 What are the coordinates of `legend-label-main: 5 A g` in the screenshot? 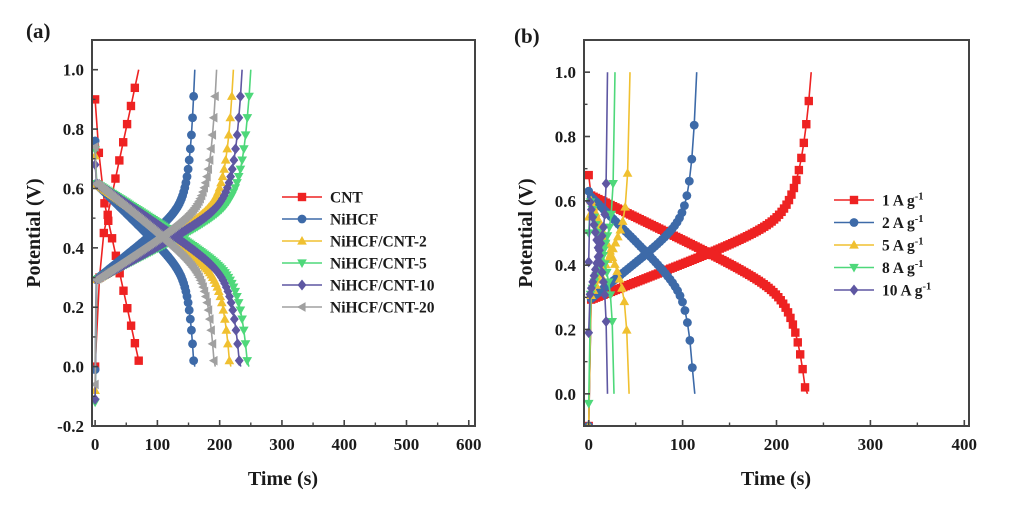 It's located at (898, 246).